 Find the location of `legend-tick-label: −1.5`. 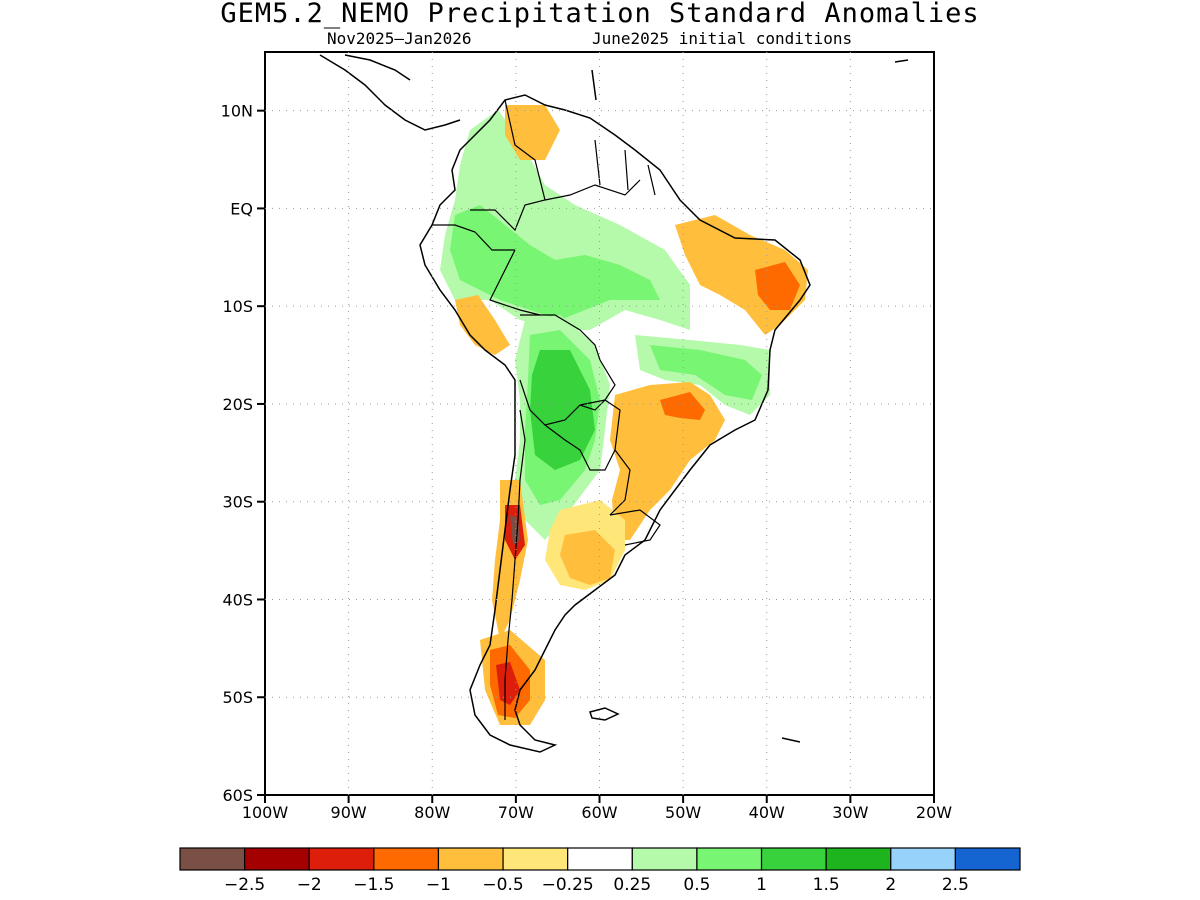

legend-tick-label: −1.5 is located at coordinates (373, 885).